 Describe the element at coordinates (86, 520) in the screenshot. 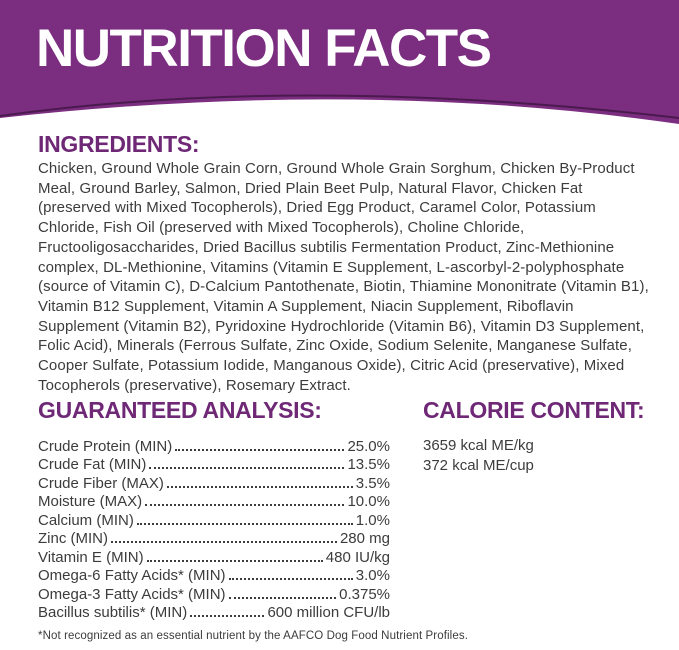

I see `analysis-label: Calcium (MIN)` at that location.